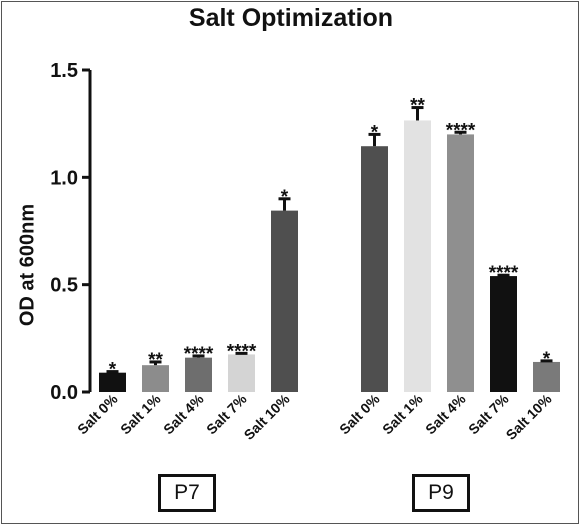 The width and height of the screenshot is (582, 527). What do you see at coordinates (441, 493) in the screenshot?
I see `group-label-p9: P9` at bounding box center [441, 493].